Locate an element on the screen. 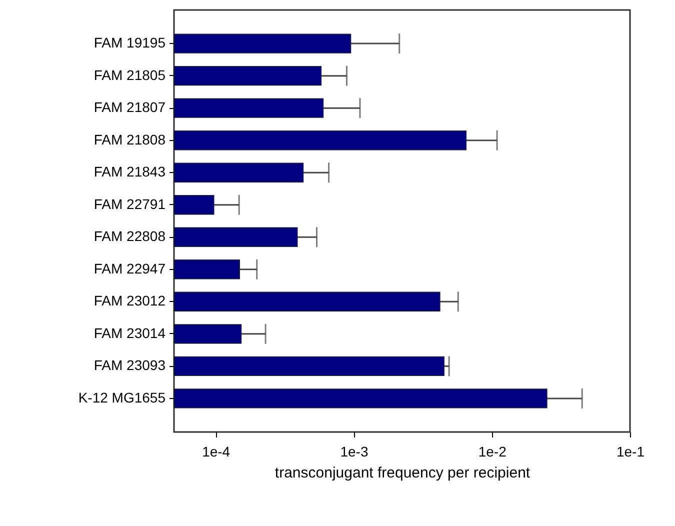 The image size is (675, 526). y-tick-label: FAM 23014 is located at coordinates (130, 332).